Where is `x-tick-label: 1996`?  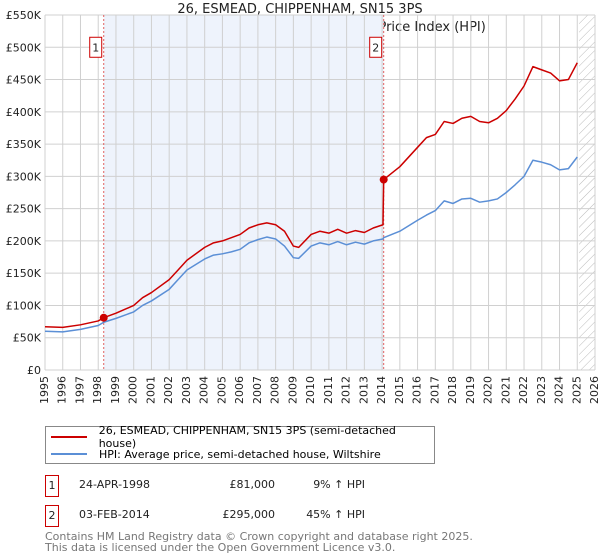
x-tick-label: 1996 is located at coordinates (62, 390).